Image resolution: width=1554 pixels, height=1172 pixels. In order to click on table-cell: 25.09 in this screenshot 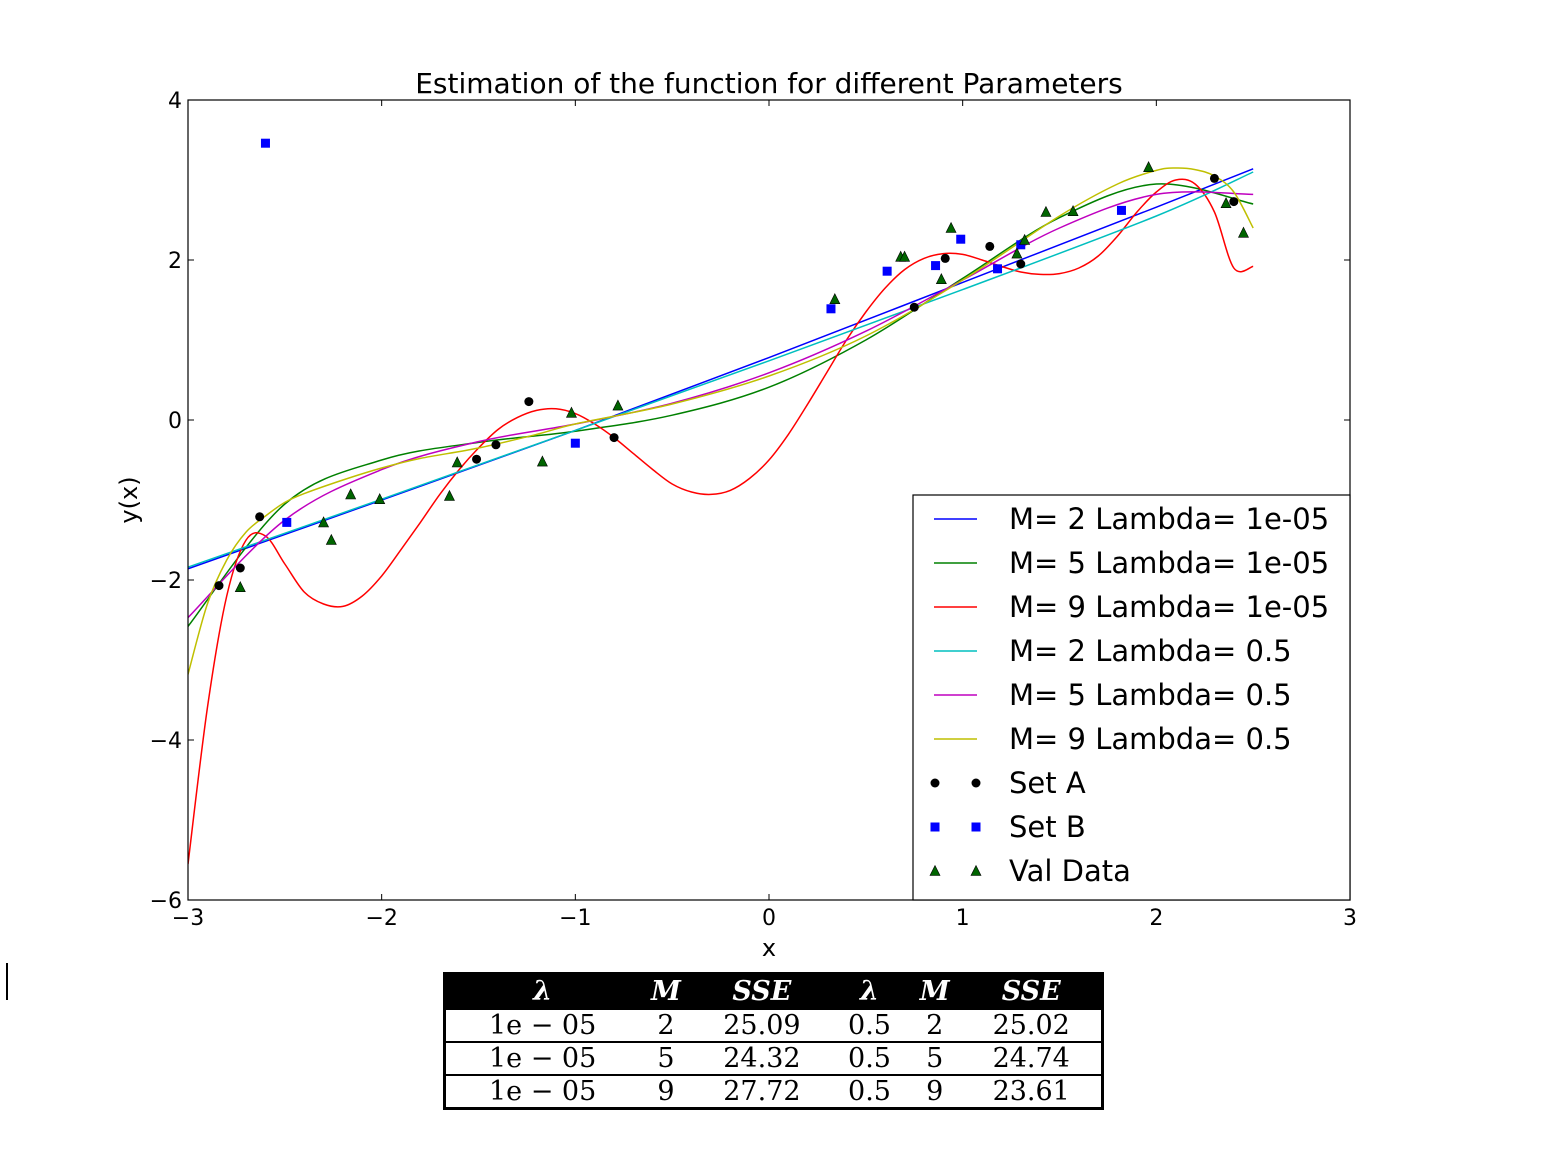, I will do `click(762, 1025)`.